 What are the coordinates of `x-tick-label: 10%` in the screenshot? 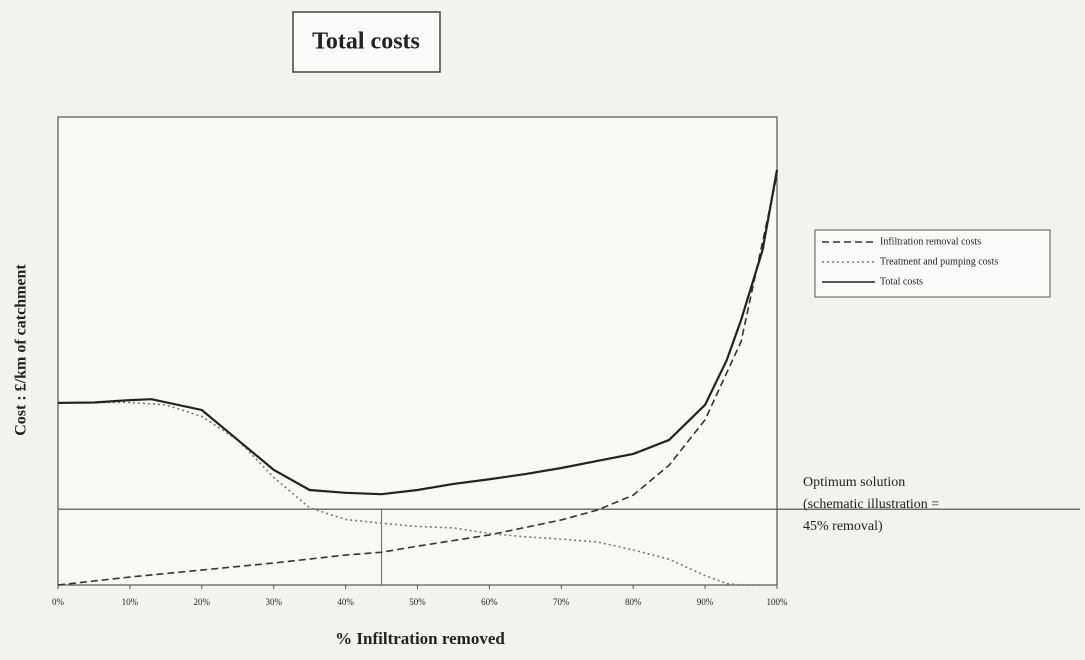 It's located at (130, 602).